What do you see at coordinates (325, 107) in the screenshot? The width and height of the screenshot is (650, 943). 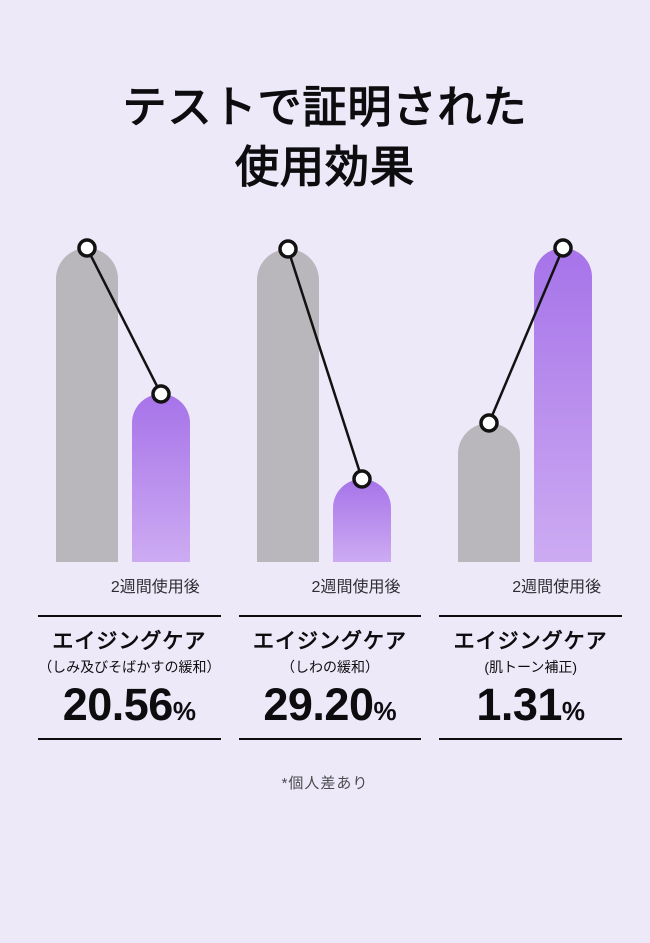 I see `page-title-line1: テストで証明された` at bounding box center [325, 107].